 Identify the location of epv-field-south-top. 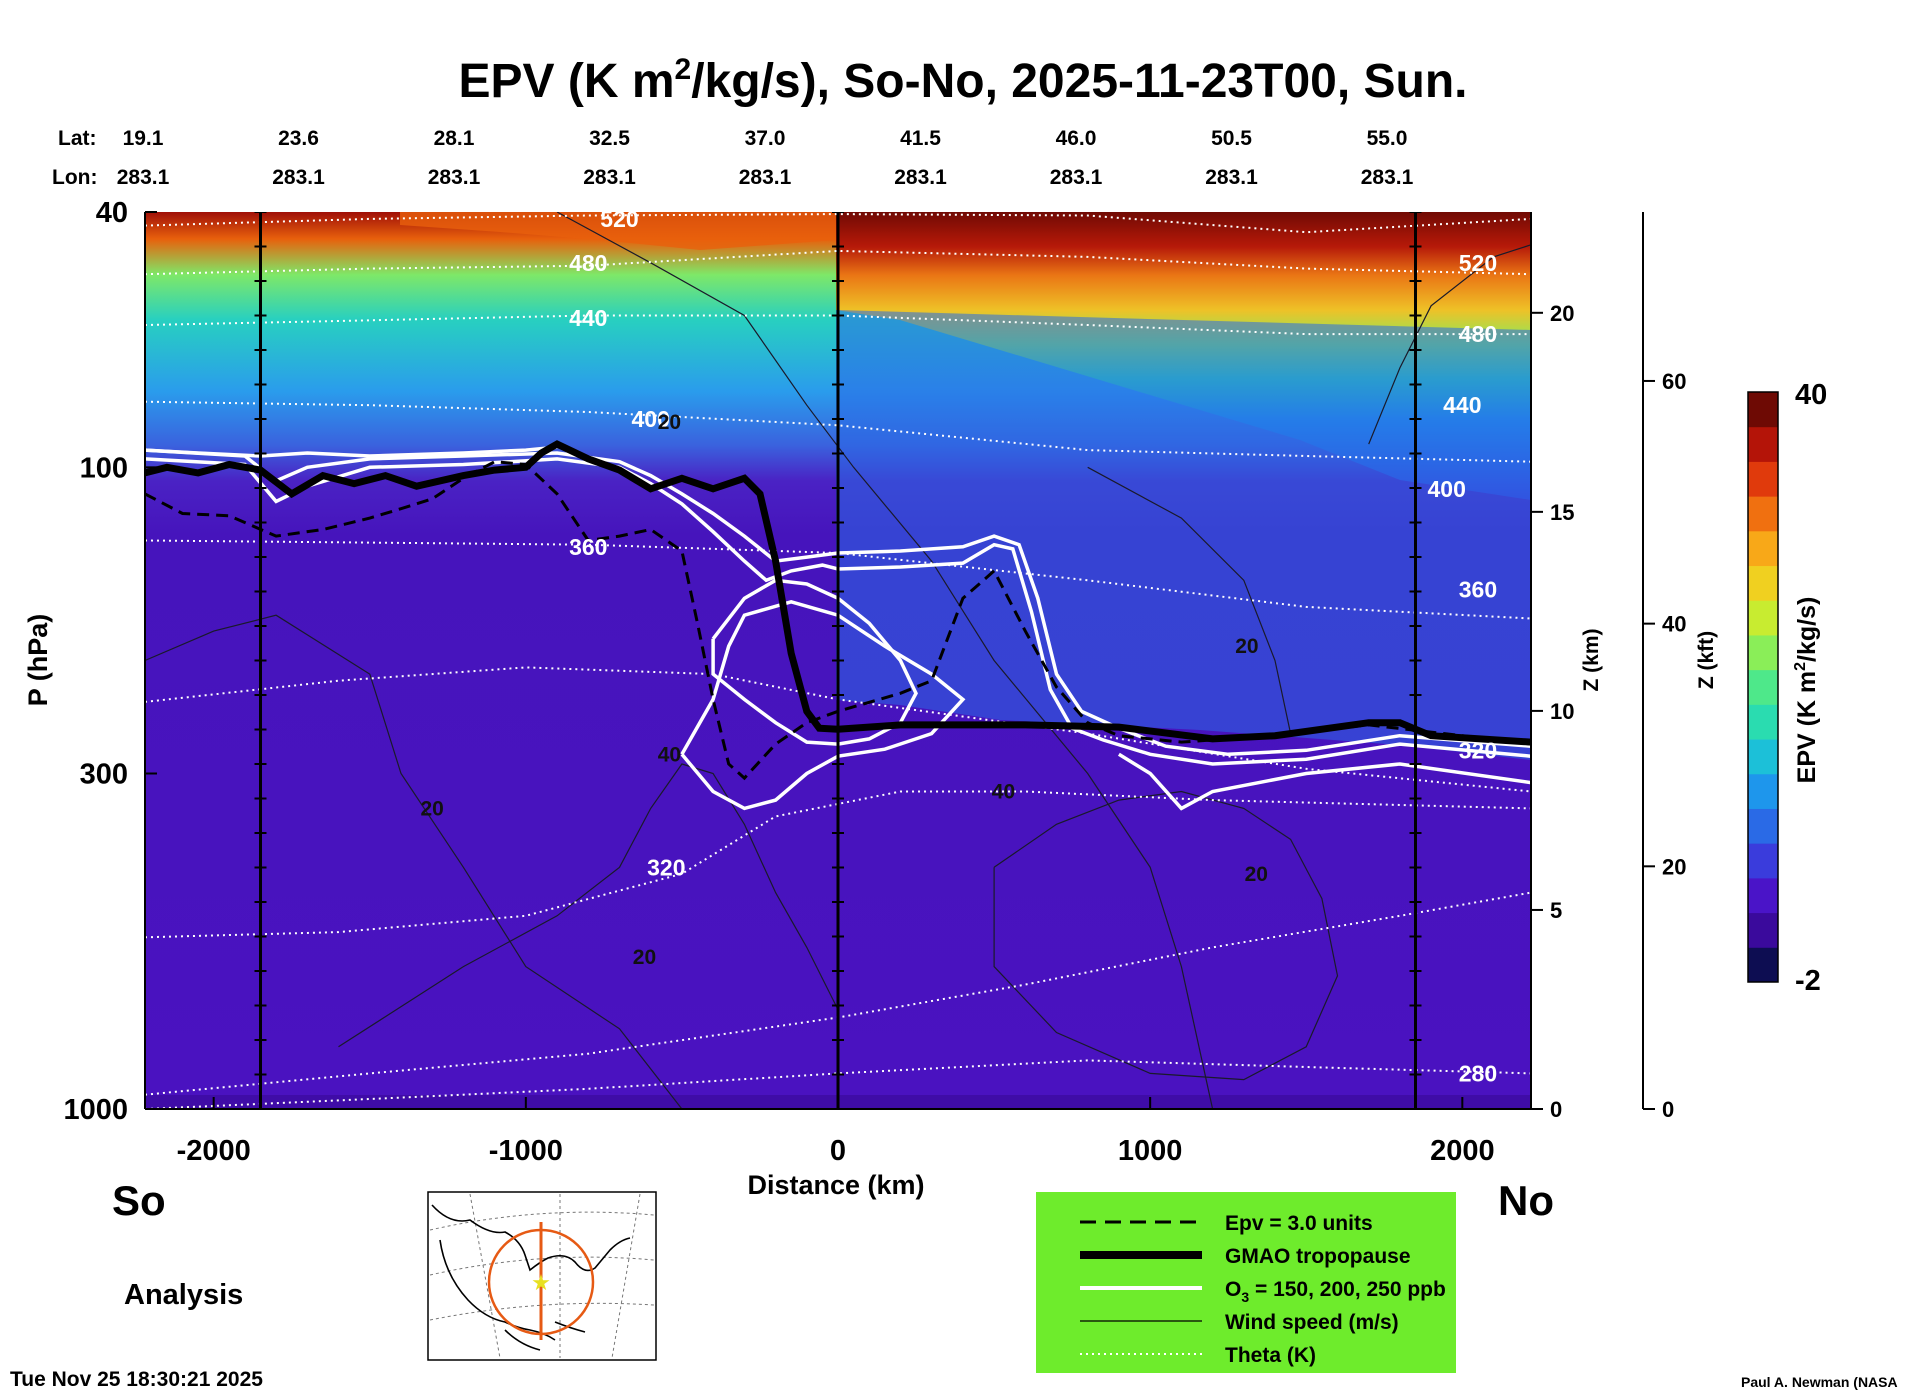
(618, 231).